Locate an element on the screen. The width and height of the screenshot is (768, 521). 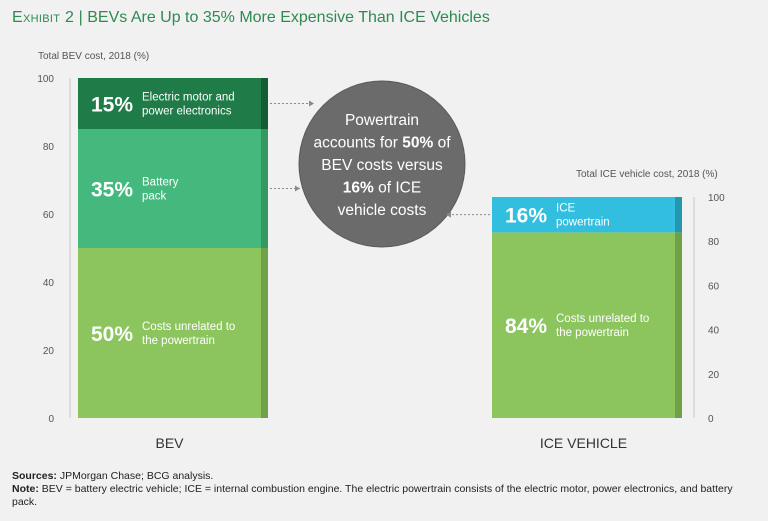
segment-desc-label: Battery is located at coordinates (160, 183).